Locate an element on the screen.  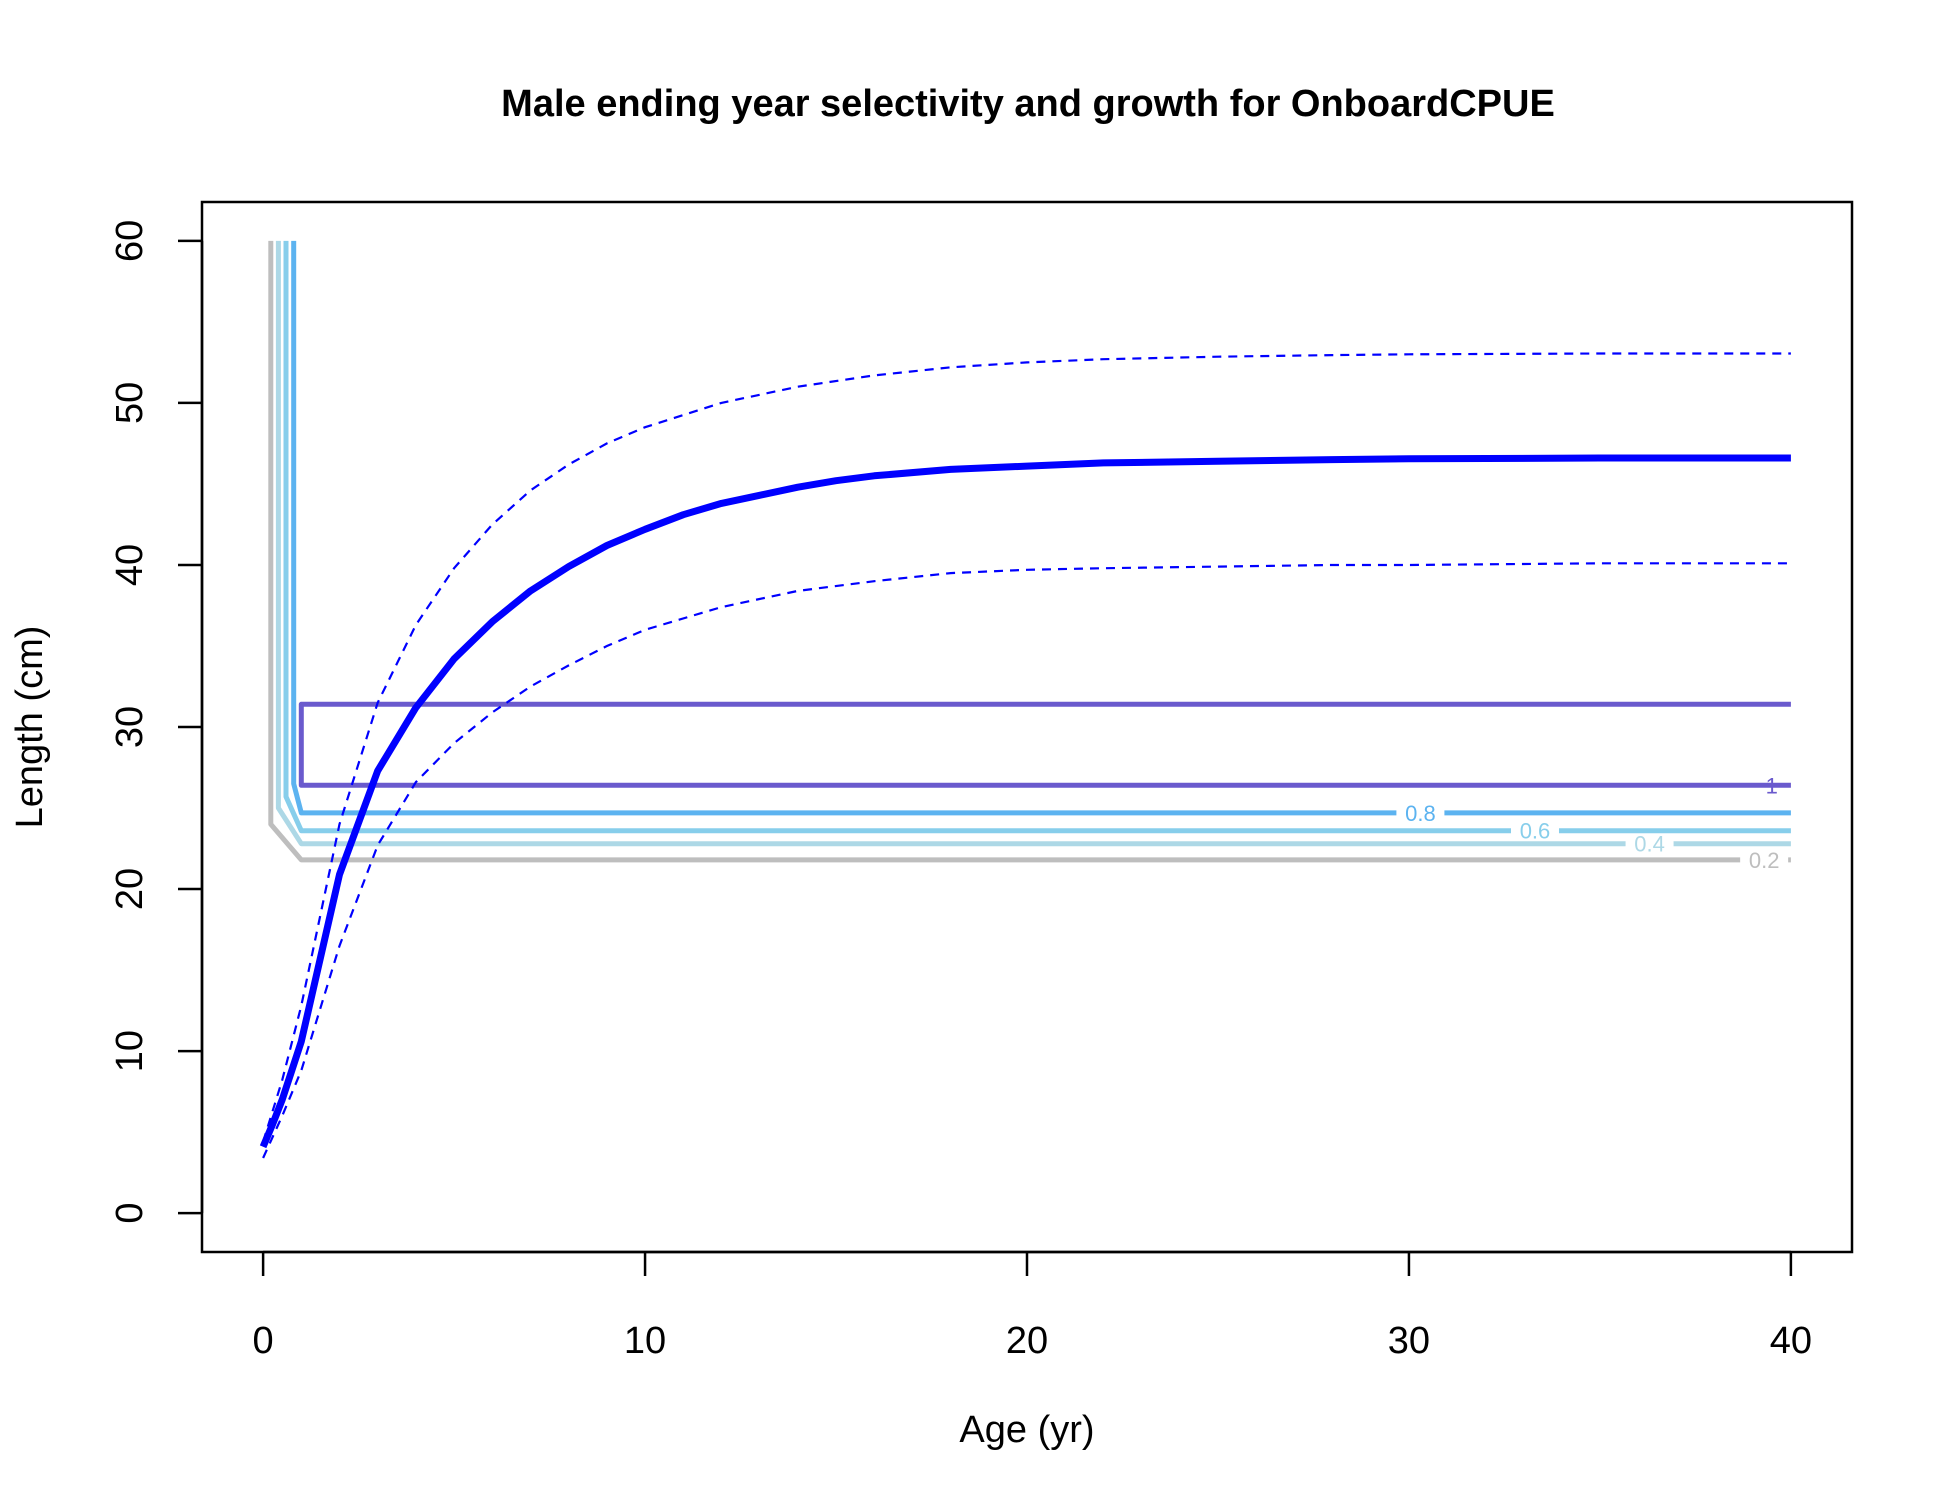
y-tick-label-10: 10 is located at coordinates (130, 1051).